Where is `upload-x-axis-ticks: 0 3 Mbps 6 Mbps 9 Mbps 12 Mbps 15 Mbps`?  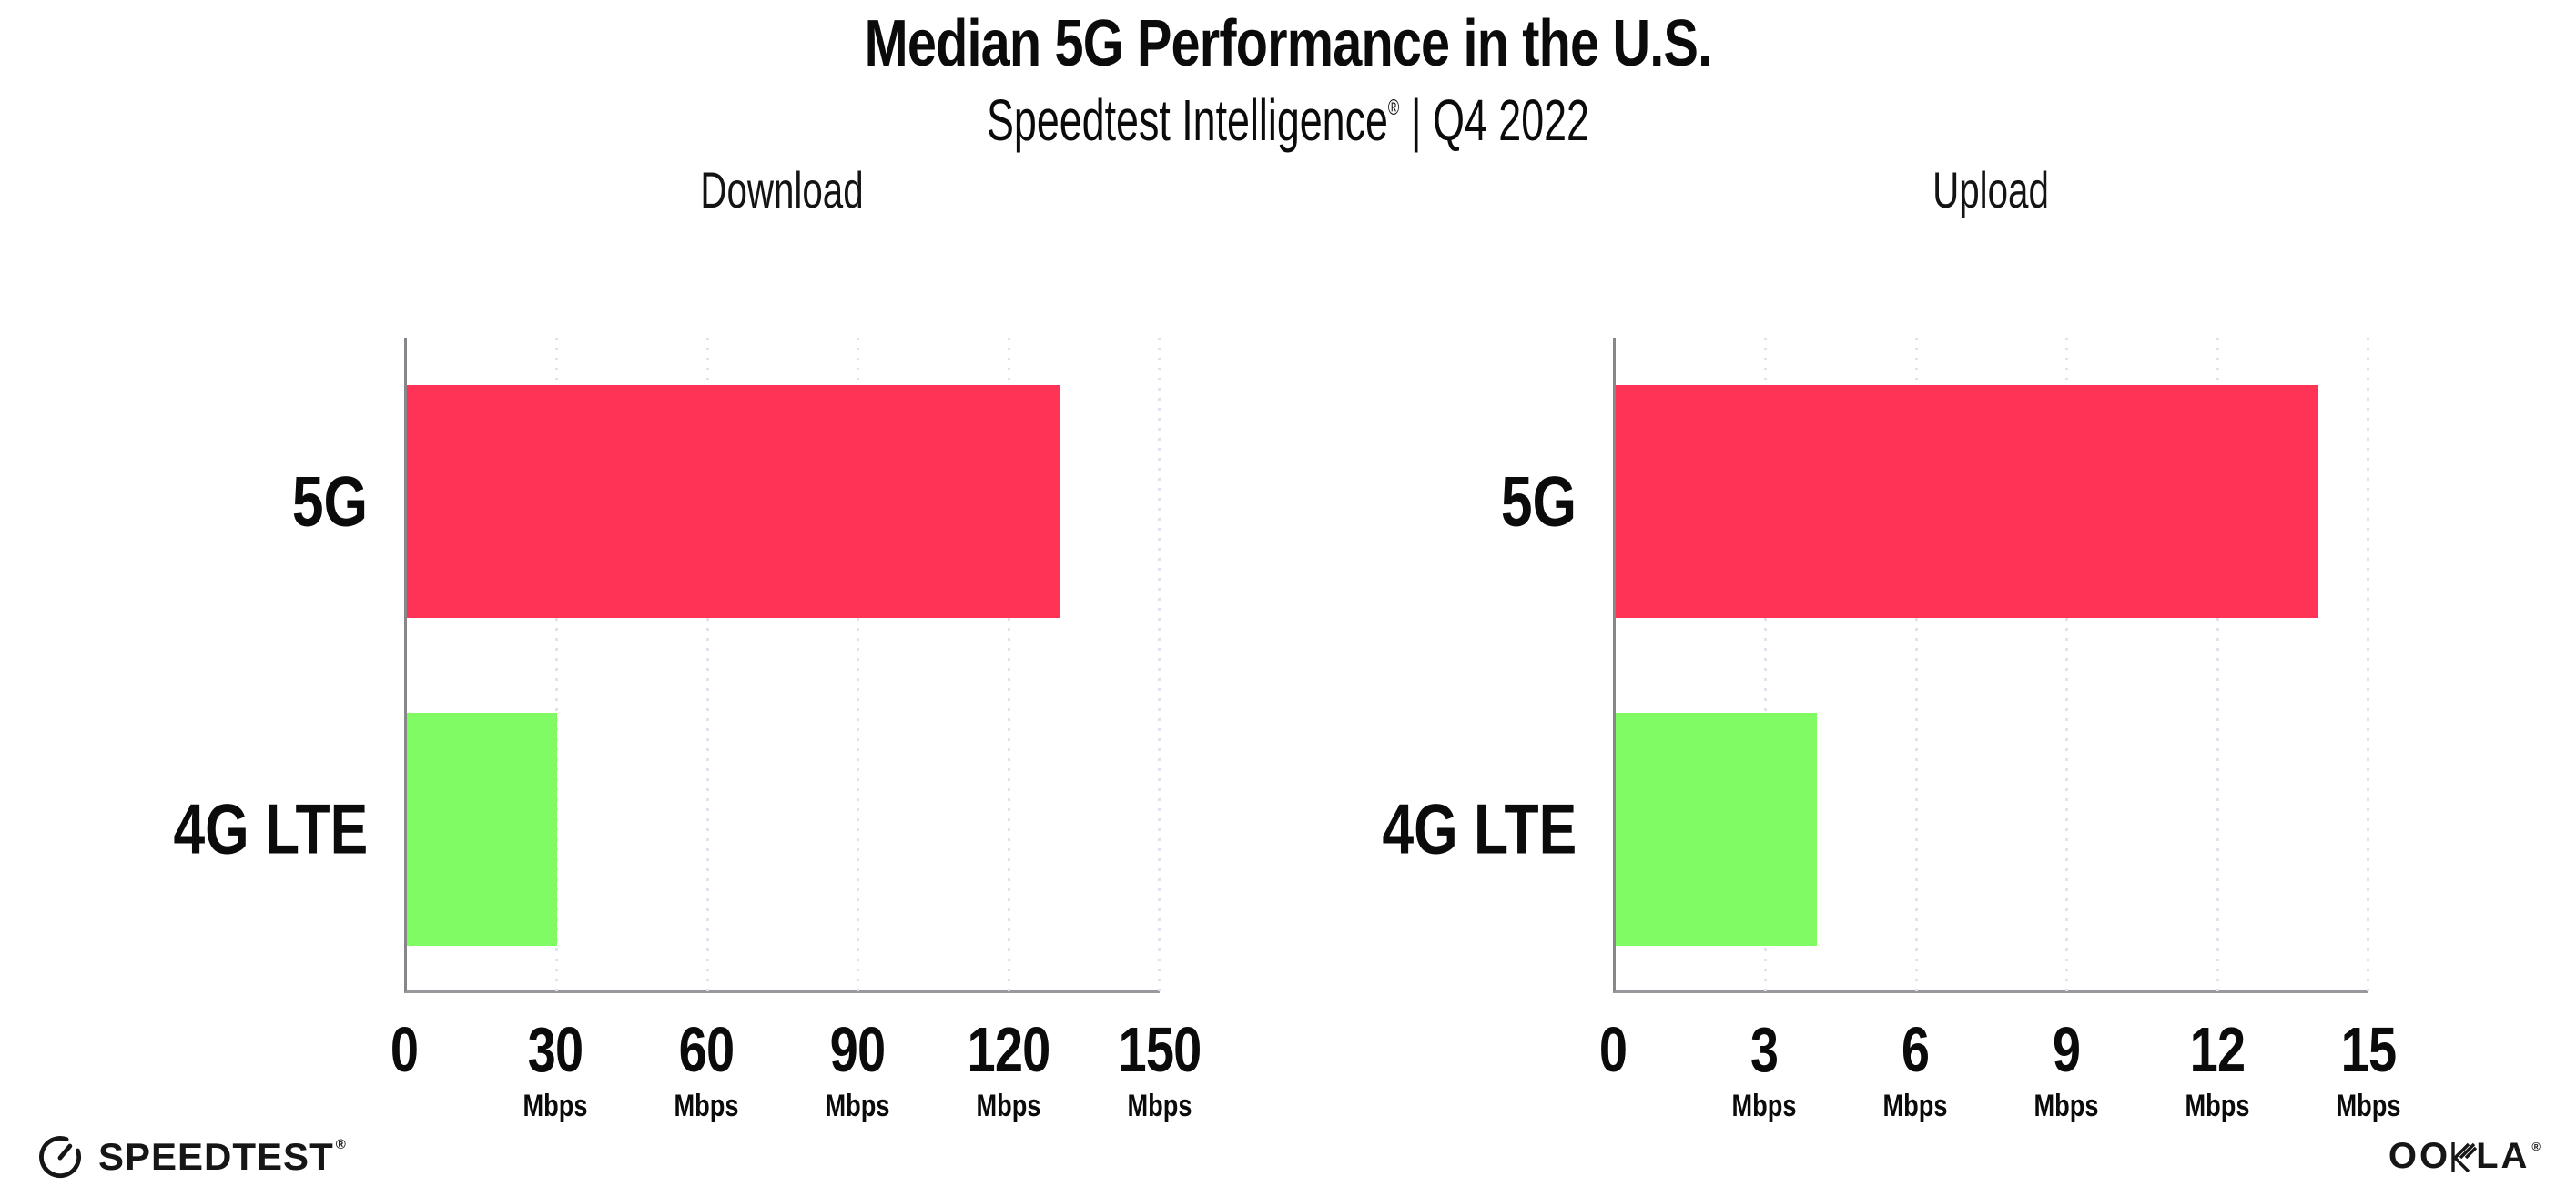 upload-x-axis-ticks: 0 3 Mbps 6 Mbps 9 Mbps 12 Mbps 15 Mbps is located at coordinates (2000, 1096).